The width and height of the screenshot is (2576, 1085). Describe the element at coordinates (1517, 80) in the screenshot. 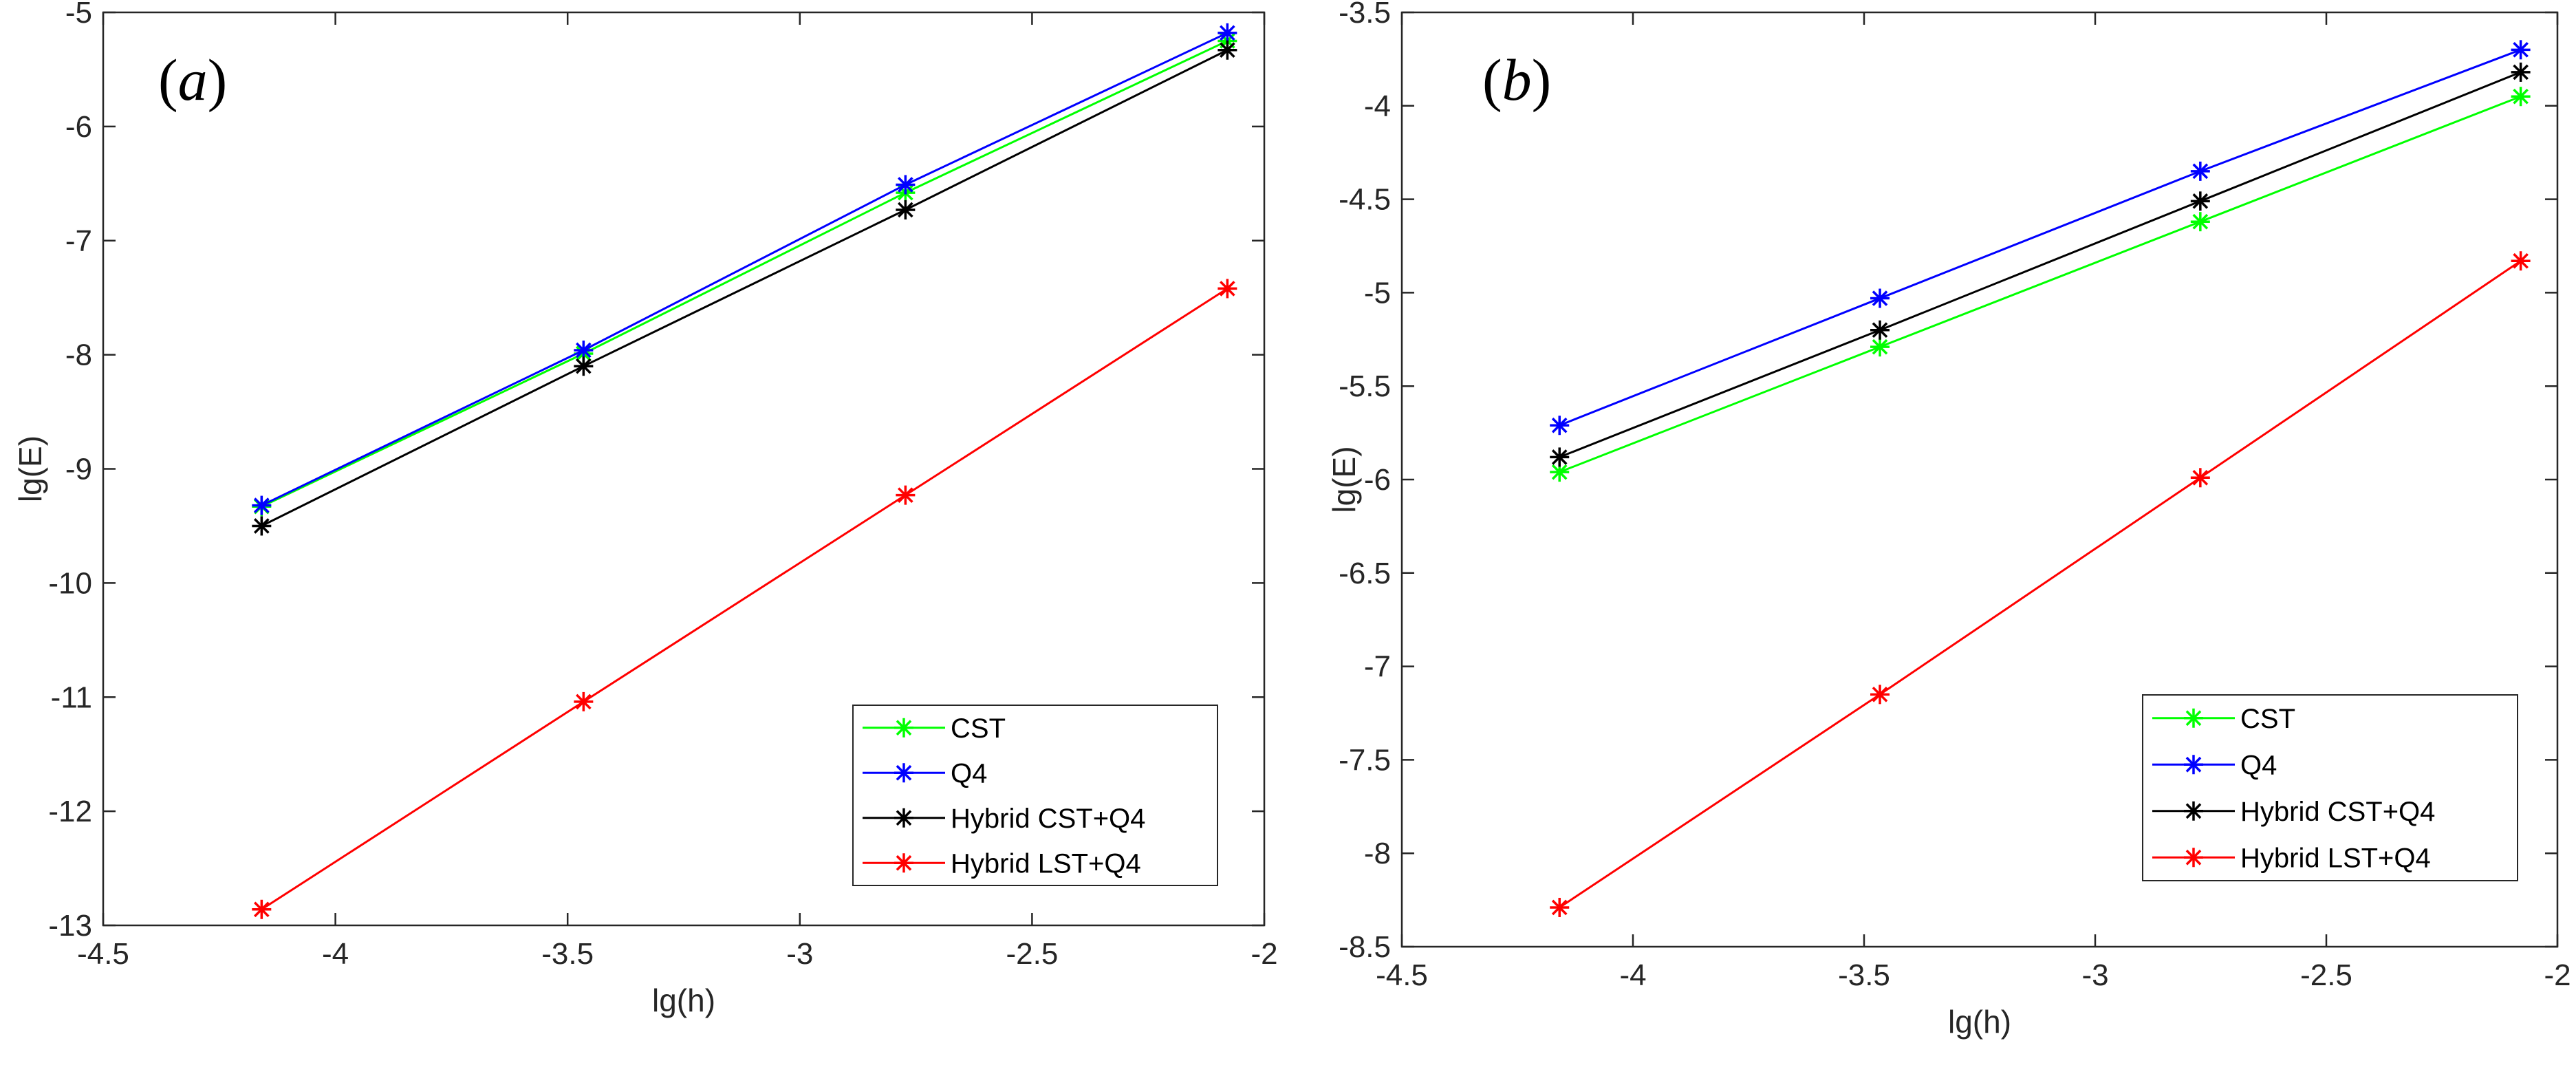

I see `chart-b-panel-label: (b)` at that location.